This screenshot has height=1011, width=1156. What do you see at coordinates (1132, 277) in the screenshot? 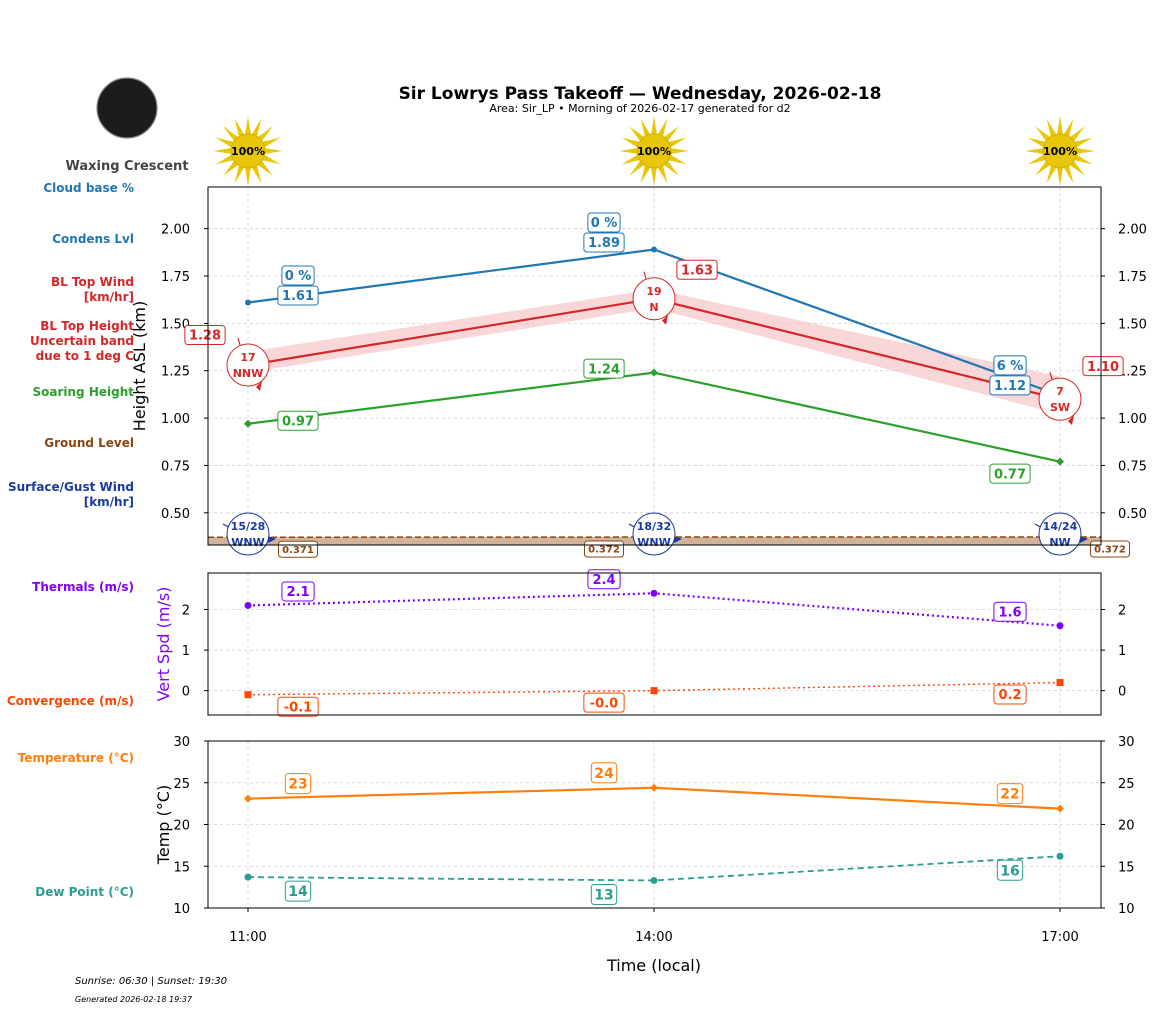
I see `y-tick-label-right: 1.75` at bounding box center [1132, 277].